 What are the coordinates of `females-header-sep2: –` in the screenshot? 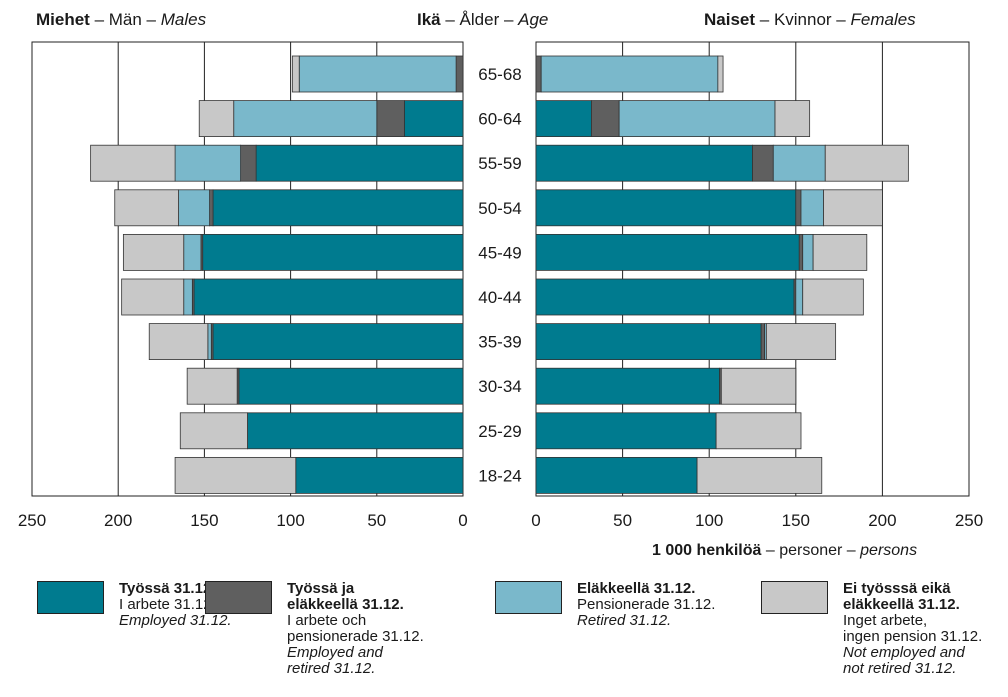 It's located at (841, 19).